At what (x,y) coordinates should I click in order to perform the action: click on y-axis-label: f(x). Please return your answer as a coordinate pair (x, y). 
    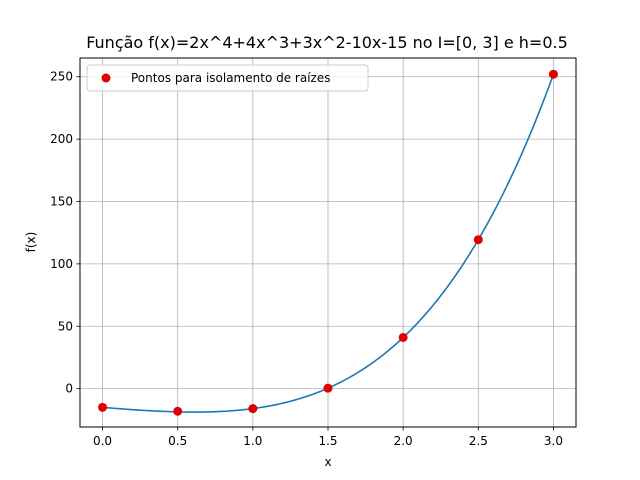
    Looking at the image, I should click on (31, 242).